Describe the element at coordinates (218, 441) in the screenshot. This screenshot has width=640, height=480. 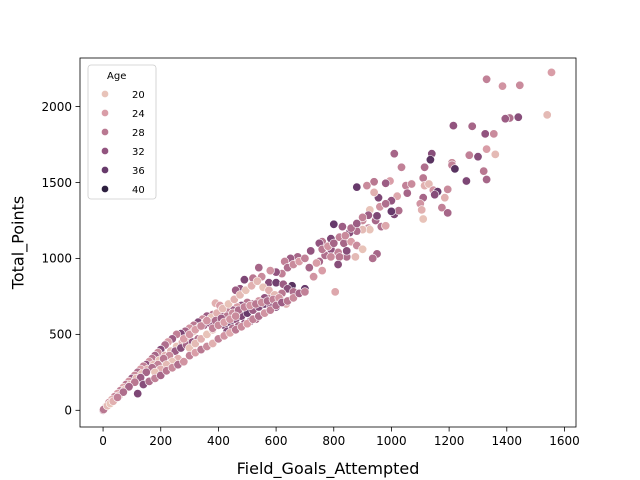
I see `x-tick-label: 400` at that location.